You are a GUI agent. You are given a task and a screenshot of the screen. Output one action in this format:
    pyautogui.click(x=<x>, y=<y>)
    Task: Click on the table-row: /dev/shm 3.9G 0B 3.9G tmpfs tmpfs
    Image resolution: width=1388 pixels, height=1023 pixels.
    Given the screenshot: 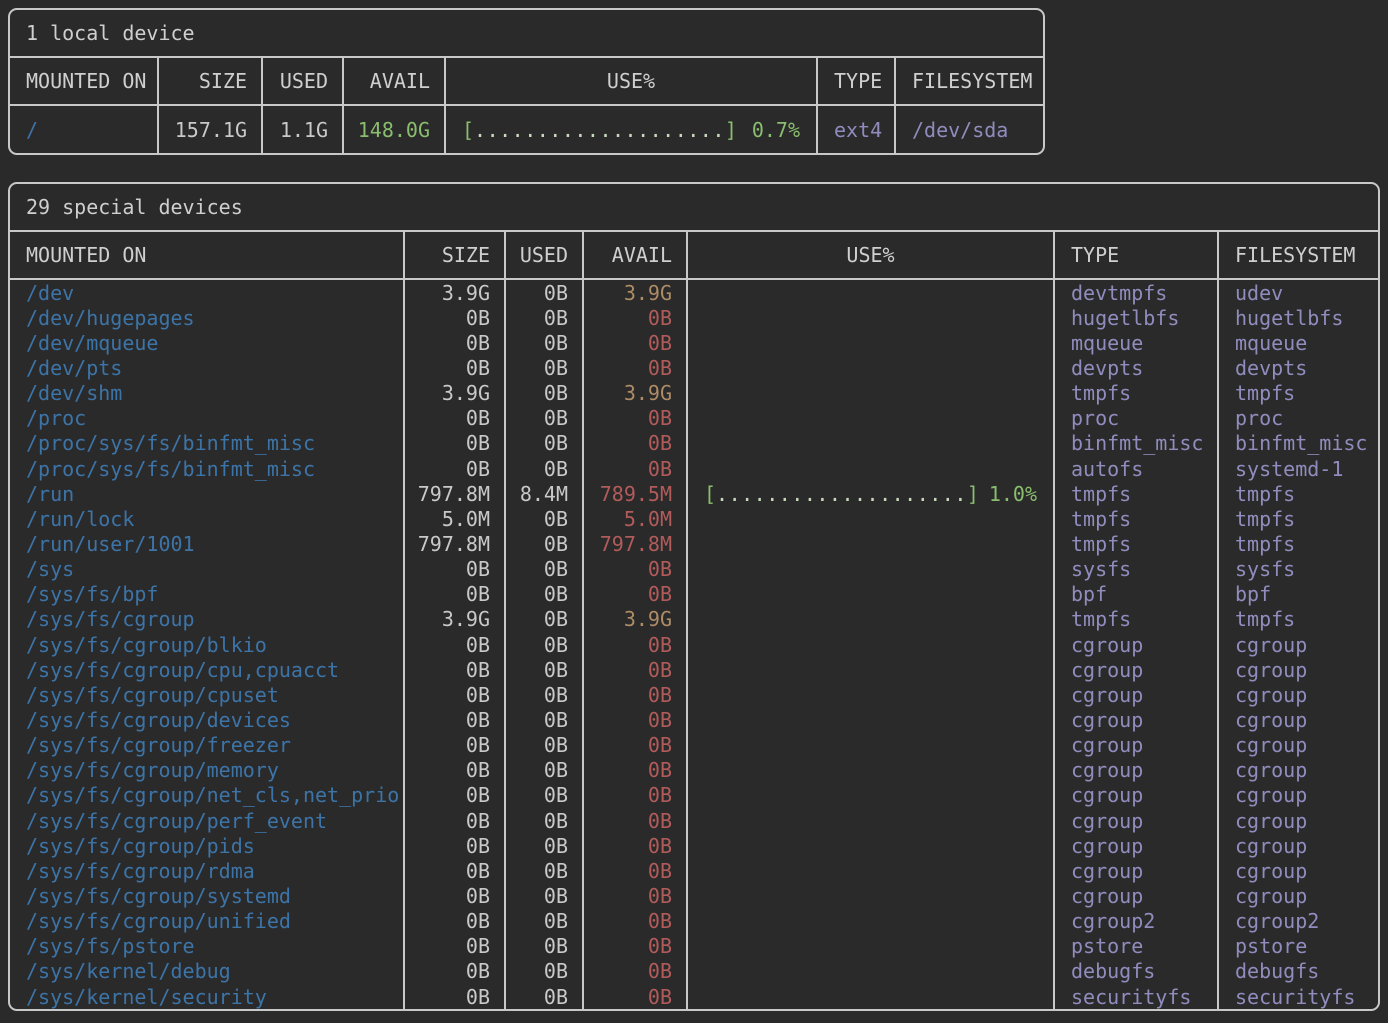 What is the action you would take?
    pyautogui.click(x=694, y=393)
    